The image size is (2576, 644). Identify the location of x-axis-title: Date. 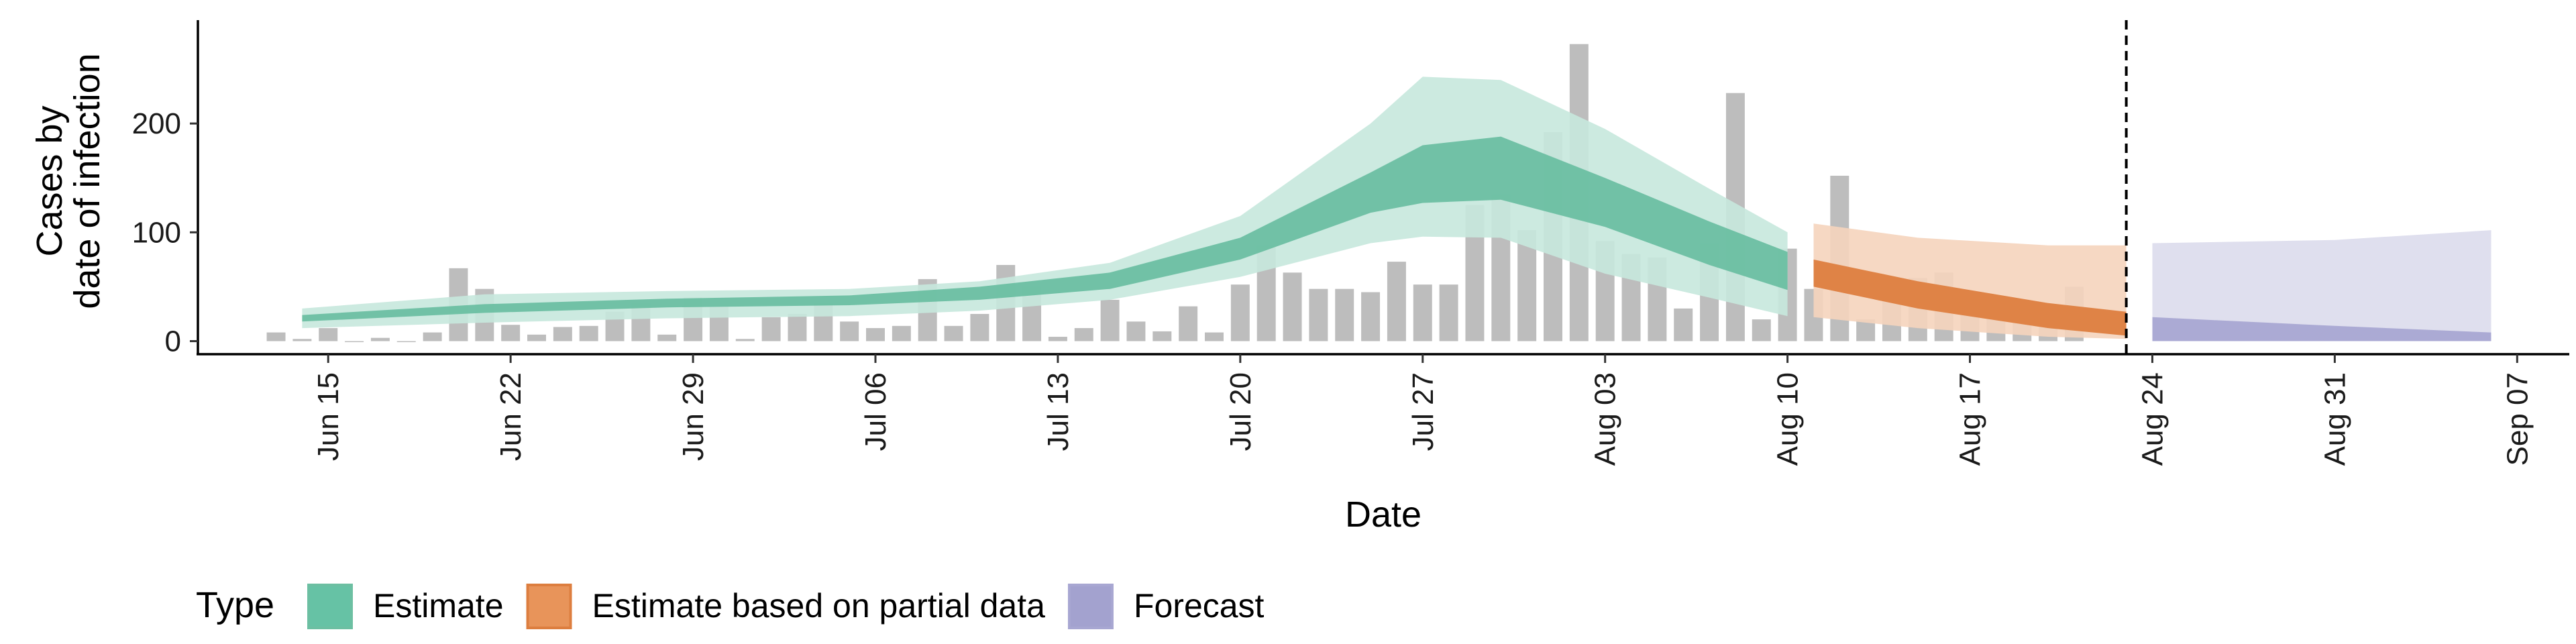
(1383, 514).